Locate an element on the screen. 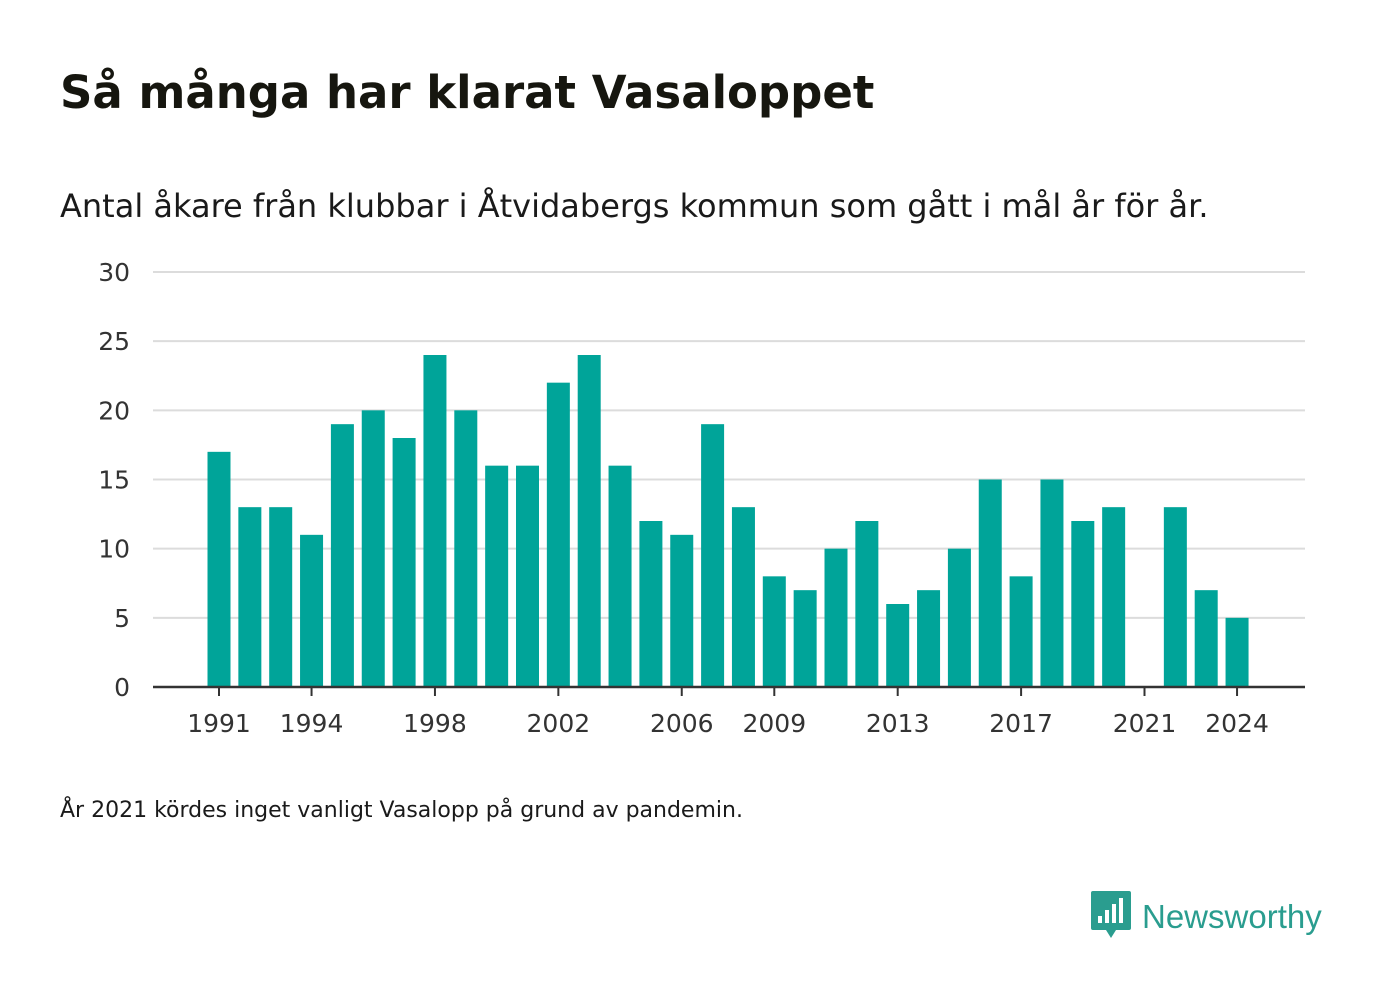  bar-2008 is located at coordinates (743, 597).